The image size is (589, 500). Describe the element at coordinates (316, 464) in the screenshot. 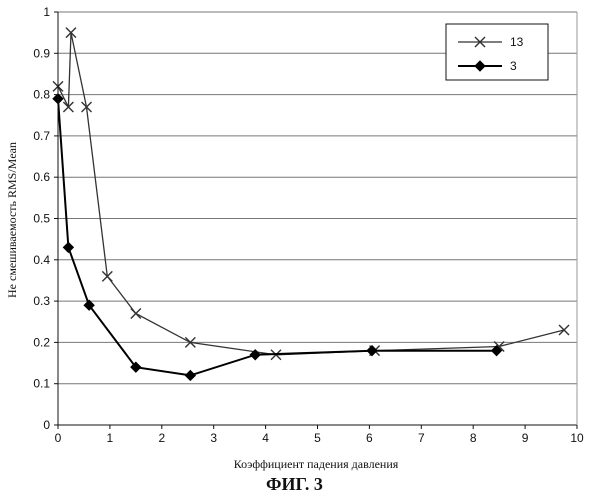

I see `x-axis-label: Коэффициент падения давления` at that location.